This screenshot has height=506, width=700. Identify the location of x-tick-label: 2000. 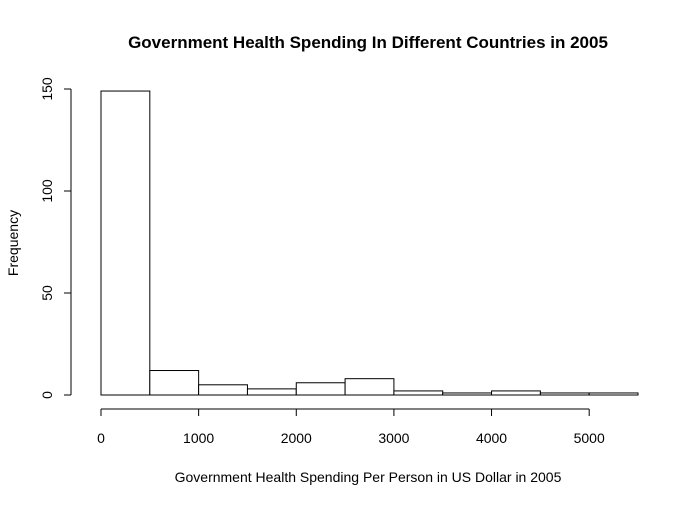
(296, 438).